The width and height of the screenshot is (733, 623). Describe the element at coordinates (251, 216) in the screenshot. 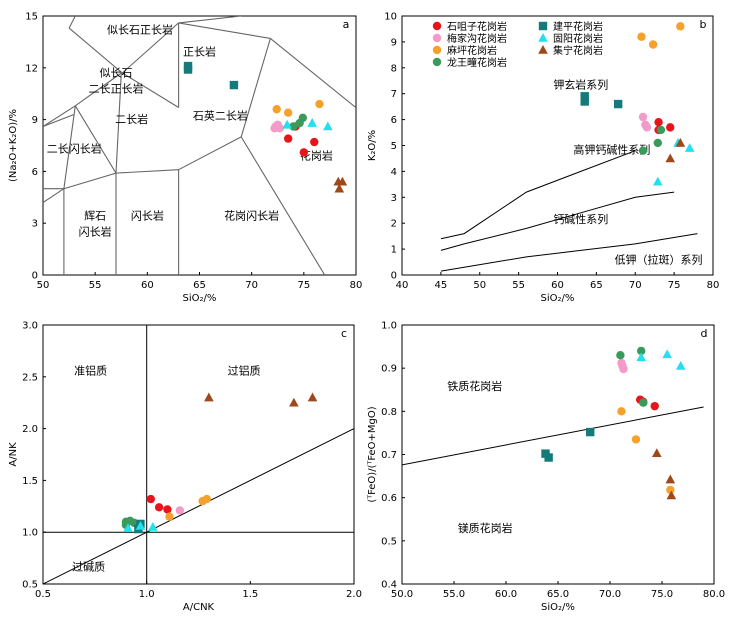

I see `field-label: 花岗闪长岩` at that location.